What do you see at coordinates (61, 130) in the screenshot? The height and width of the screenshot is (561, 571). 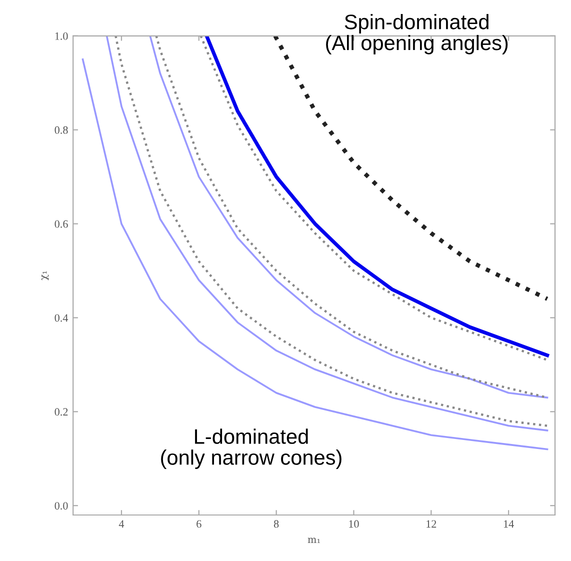 I see `y-tick-label: 0.8` at bounding box center [61, 130].